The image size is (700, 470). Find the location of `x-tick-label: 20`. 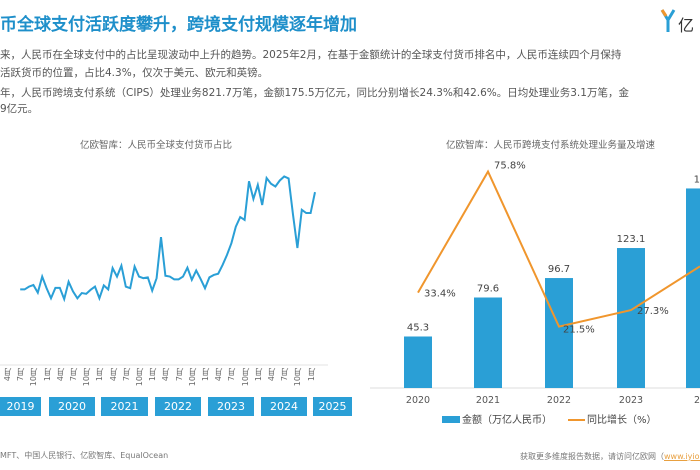

x-tick-label: 20 is located at coordinates (697, 400).